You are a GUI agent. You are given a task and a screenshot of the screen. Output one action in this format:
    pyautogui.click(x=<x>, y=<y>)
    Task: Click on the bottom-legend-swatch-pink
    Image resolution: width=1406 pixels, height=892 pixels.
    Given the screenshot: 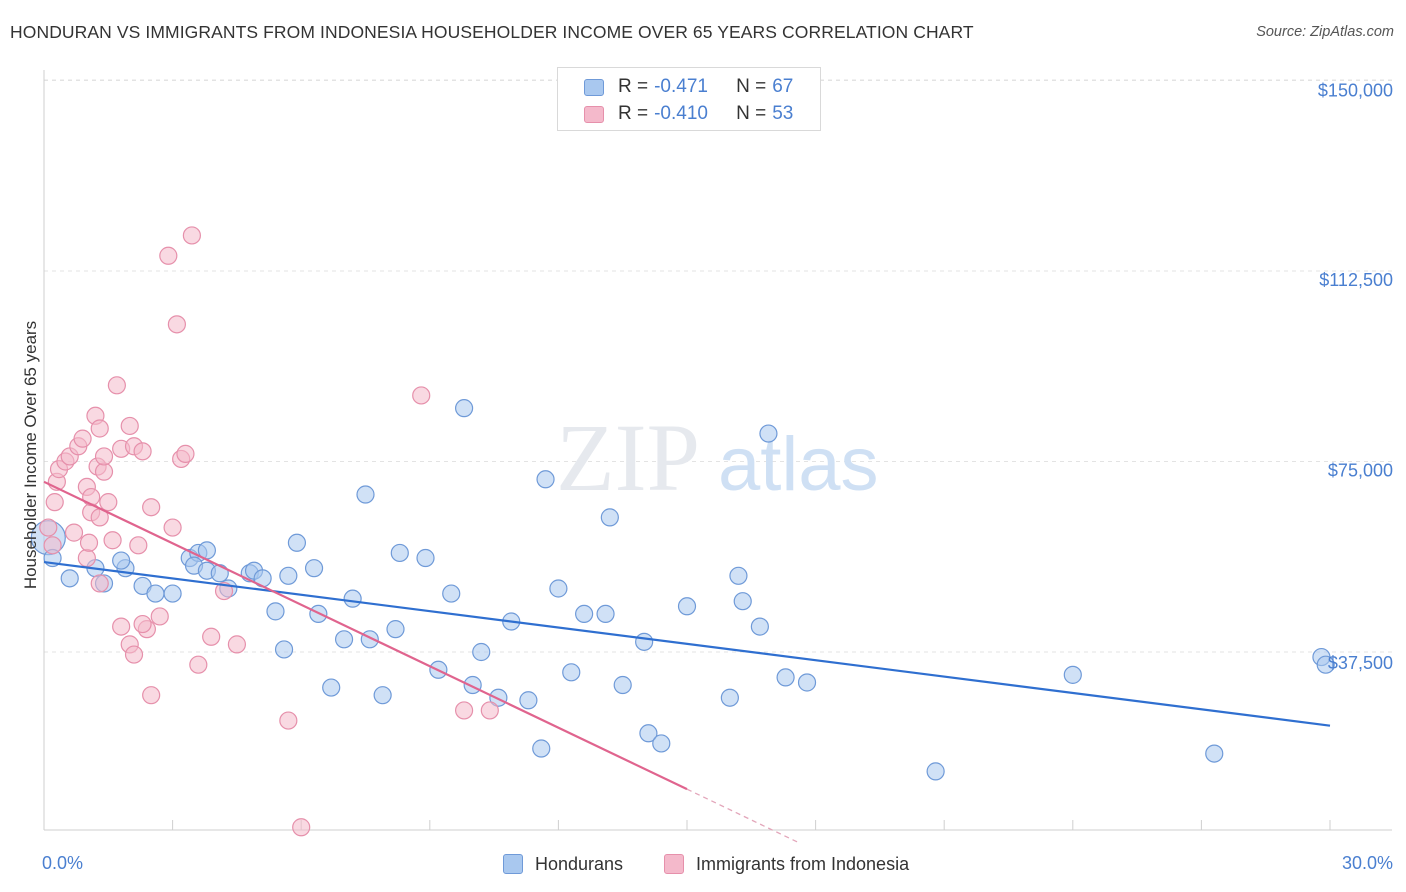 What is the action you would take?
    pyautogui.click(x=674, y=864)
    